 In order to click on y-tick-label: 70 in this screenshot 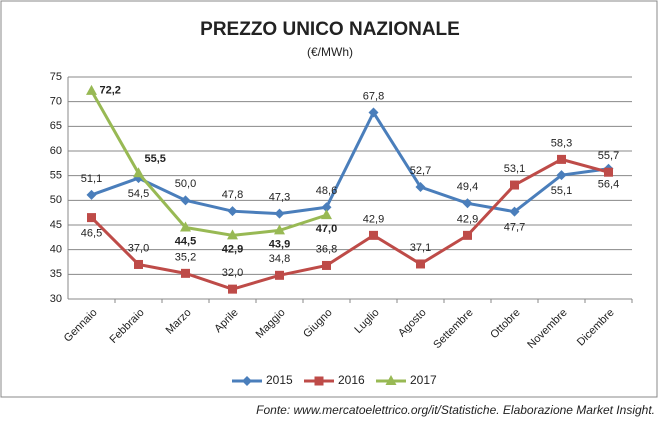, I will do `click(56, 102)`.